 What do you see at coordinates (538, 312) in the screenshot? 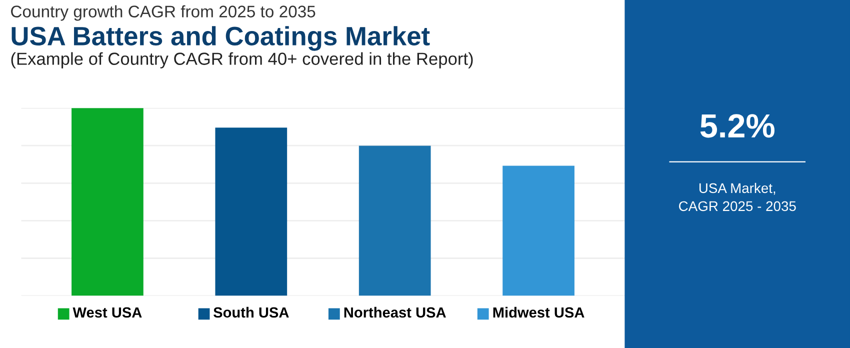
I see `x-tick-label: Midwest USA` at bounding box center [538, 312].